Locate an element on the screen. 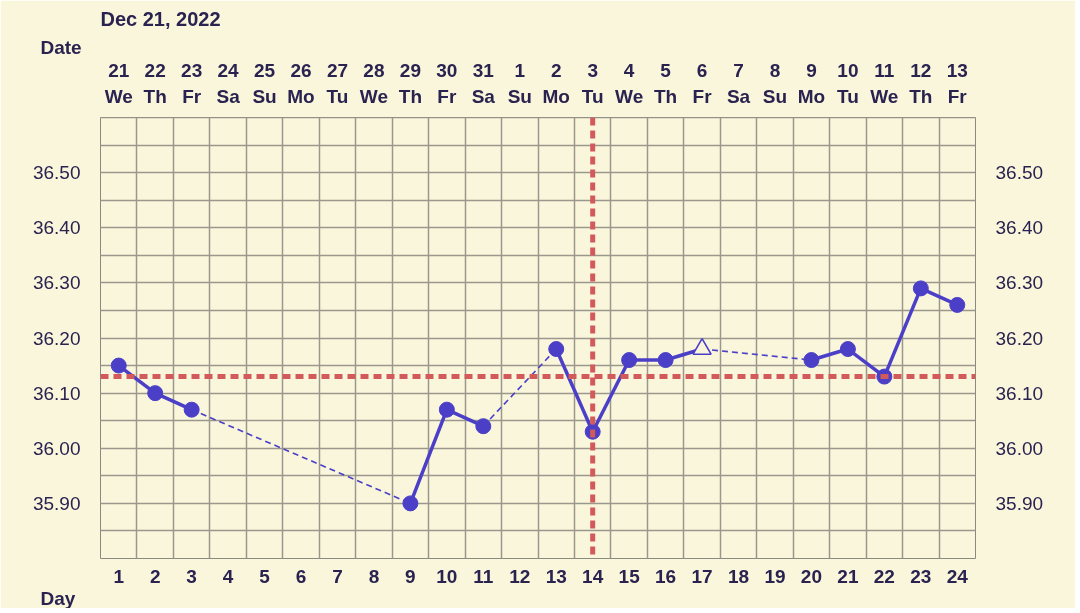 Image resolution: width=1080 pixels, height=613 pixels. x2-tick-label: 9 Mo is located at coordinates (811, 83).